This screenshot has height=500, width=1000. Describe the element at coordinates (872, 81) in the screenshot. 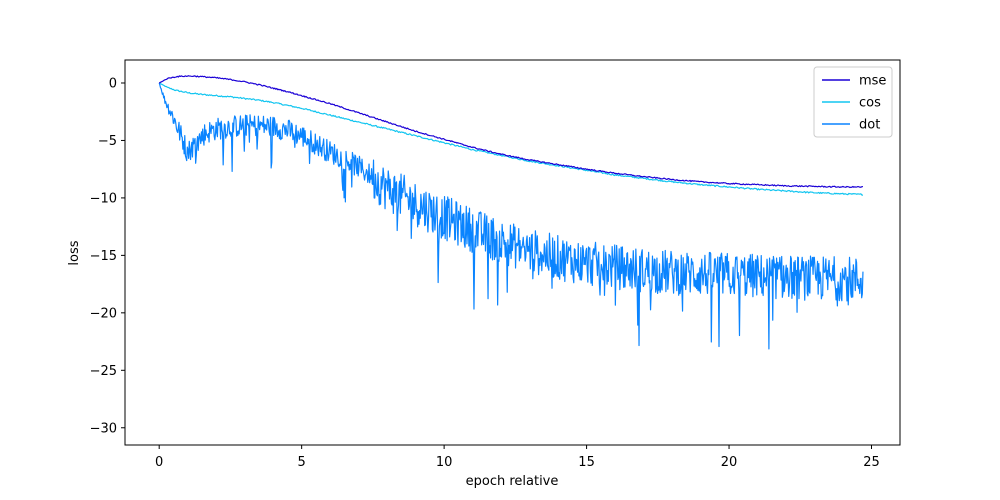

I see `legend-label-mse: mse` at that location.